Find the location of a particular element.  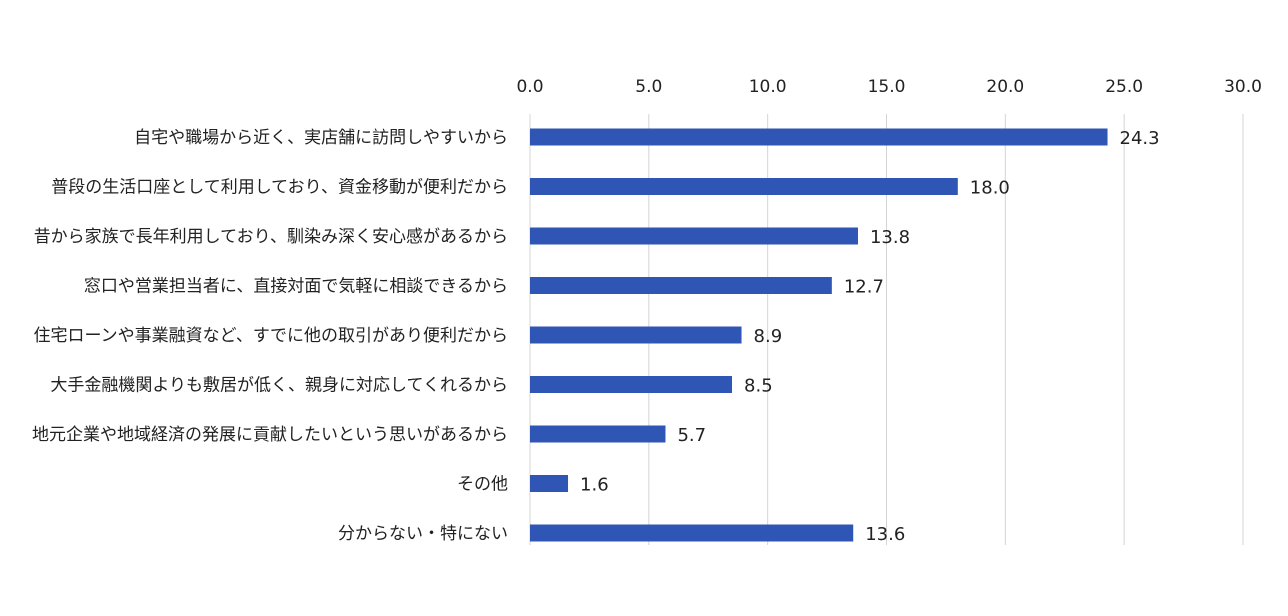

category-label: 住宅ローンや事業融資など、すでに他の取引があり便利だから is located at coordinates (271, 336).